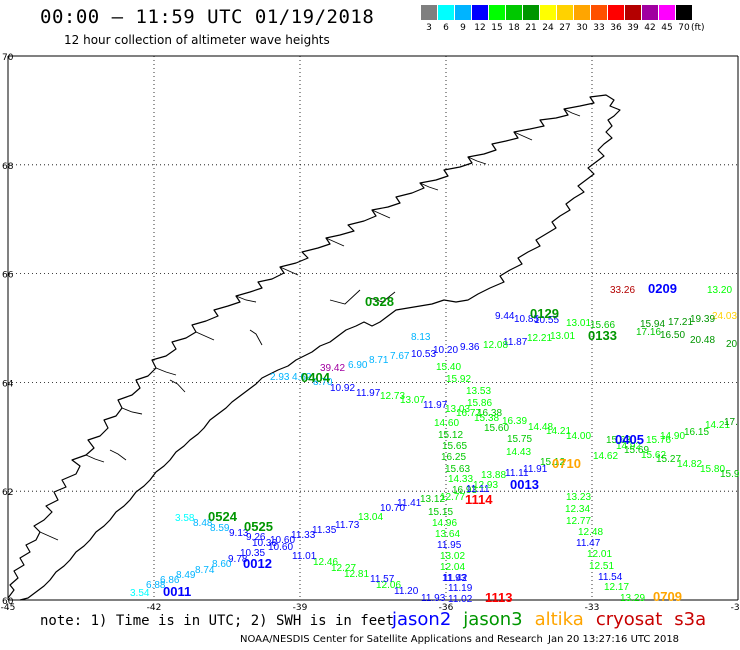 This screenshot has height=650, width=740. Describe the element at coordinates (207, 17) in the screenshot. I see `map-title: 00:00 – 11:59 UTC 01/19/2018` at that location.